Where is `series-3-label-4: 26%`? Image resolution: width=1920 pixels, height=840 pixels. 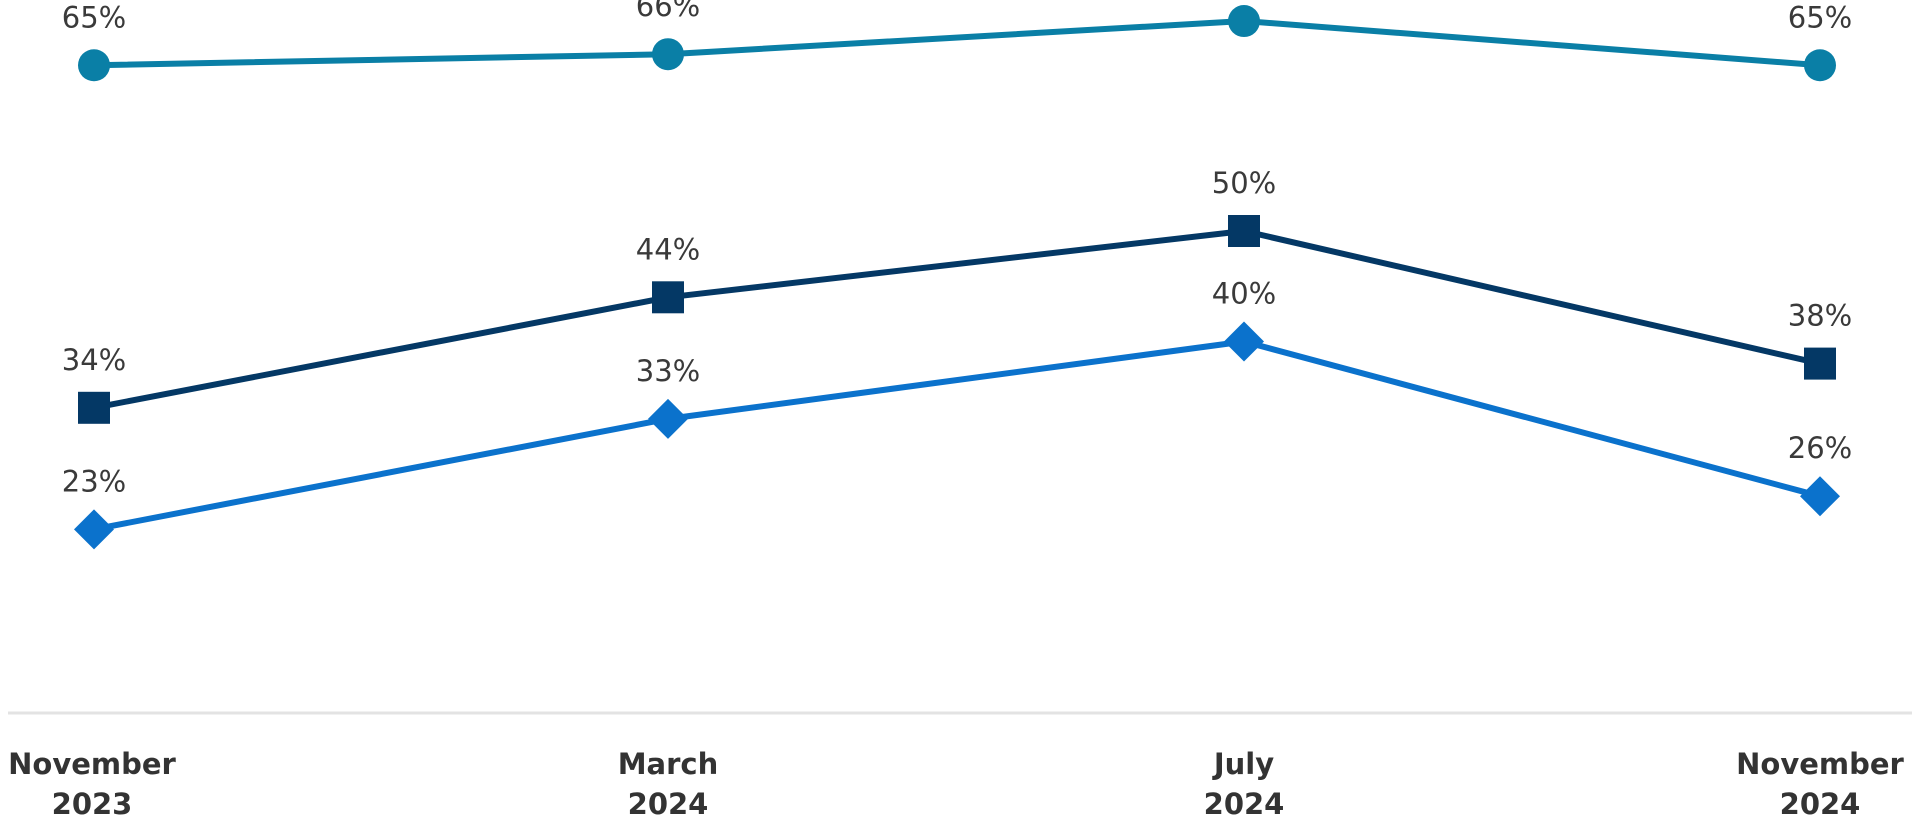
series-3-label-4: 26% is located at coordinates (1820, 448).